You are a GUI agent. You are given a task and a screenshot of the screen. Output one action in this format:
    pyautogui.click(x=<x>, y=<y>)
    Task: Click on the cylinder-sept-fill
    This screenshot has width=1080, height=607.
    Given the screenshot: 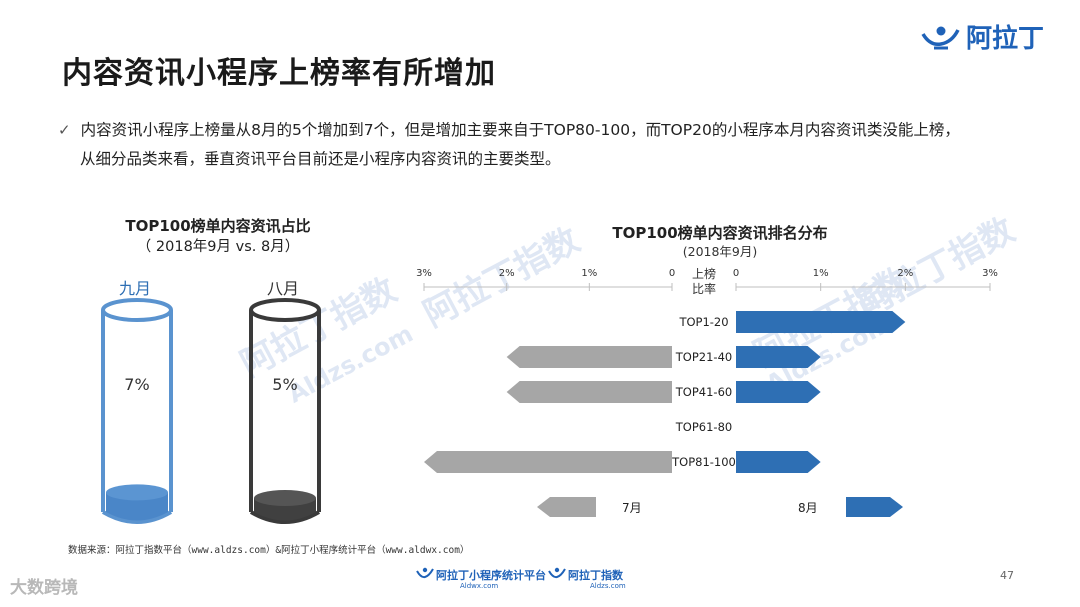 What is the action you would take?
    pyautogui.click(x=137, y=502)
    